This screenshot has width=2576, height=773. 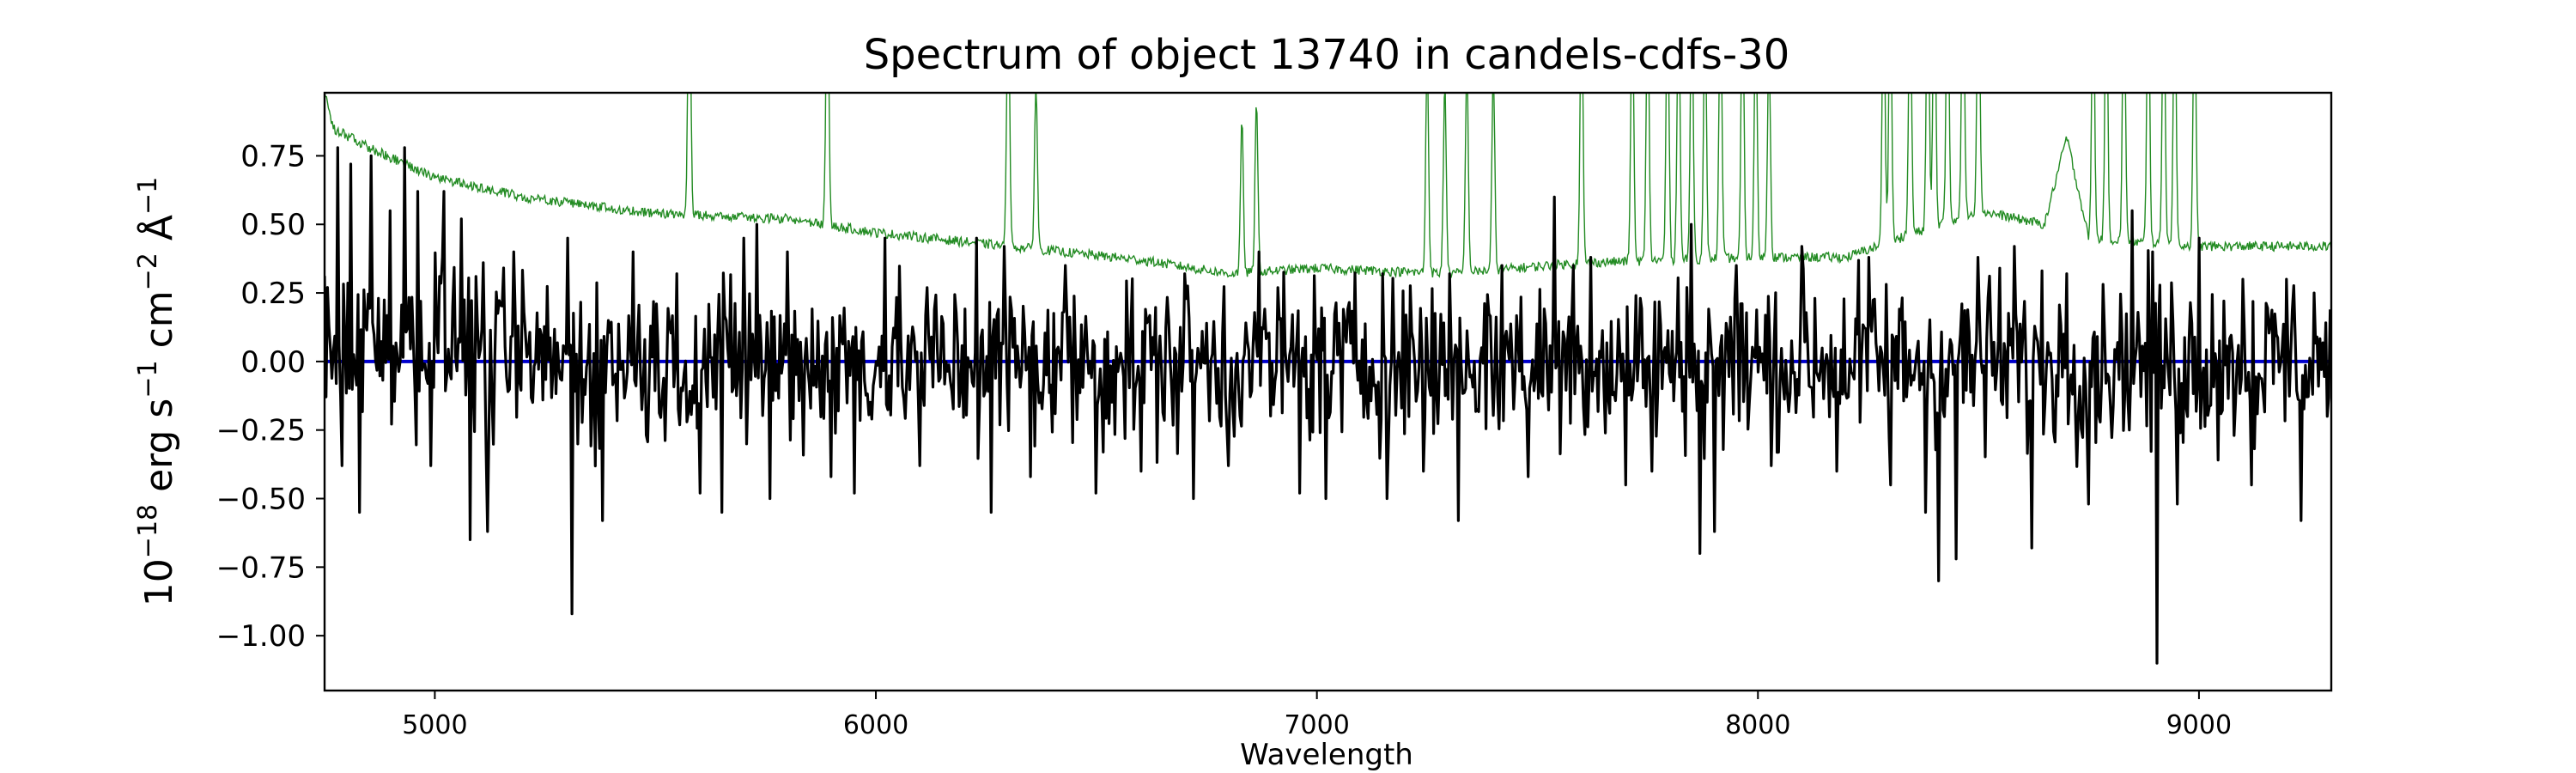 What do you see at coordinates (159, 325) in the screenshot?
I see `y-label-unit2: cm` at bounding box center [159, 325].